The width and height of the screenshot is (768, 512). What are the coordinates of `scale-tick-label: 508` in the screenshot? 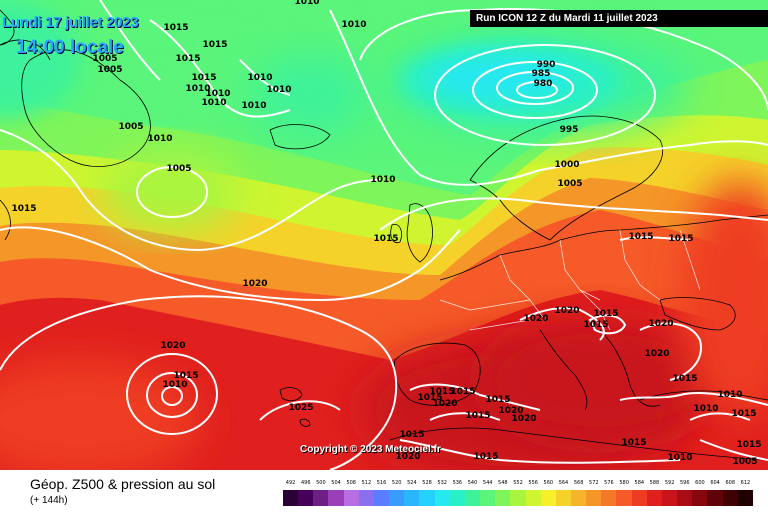 It's located at (351, 483).